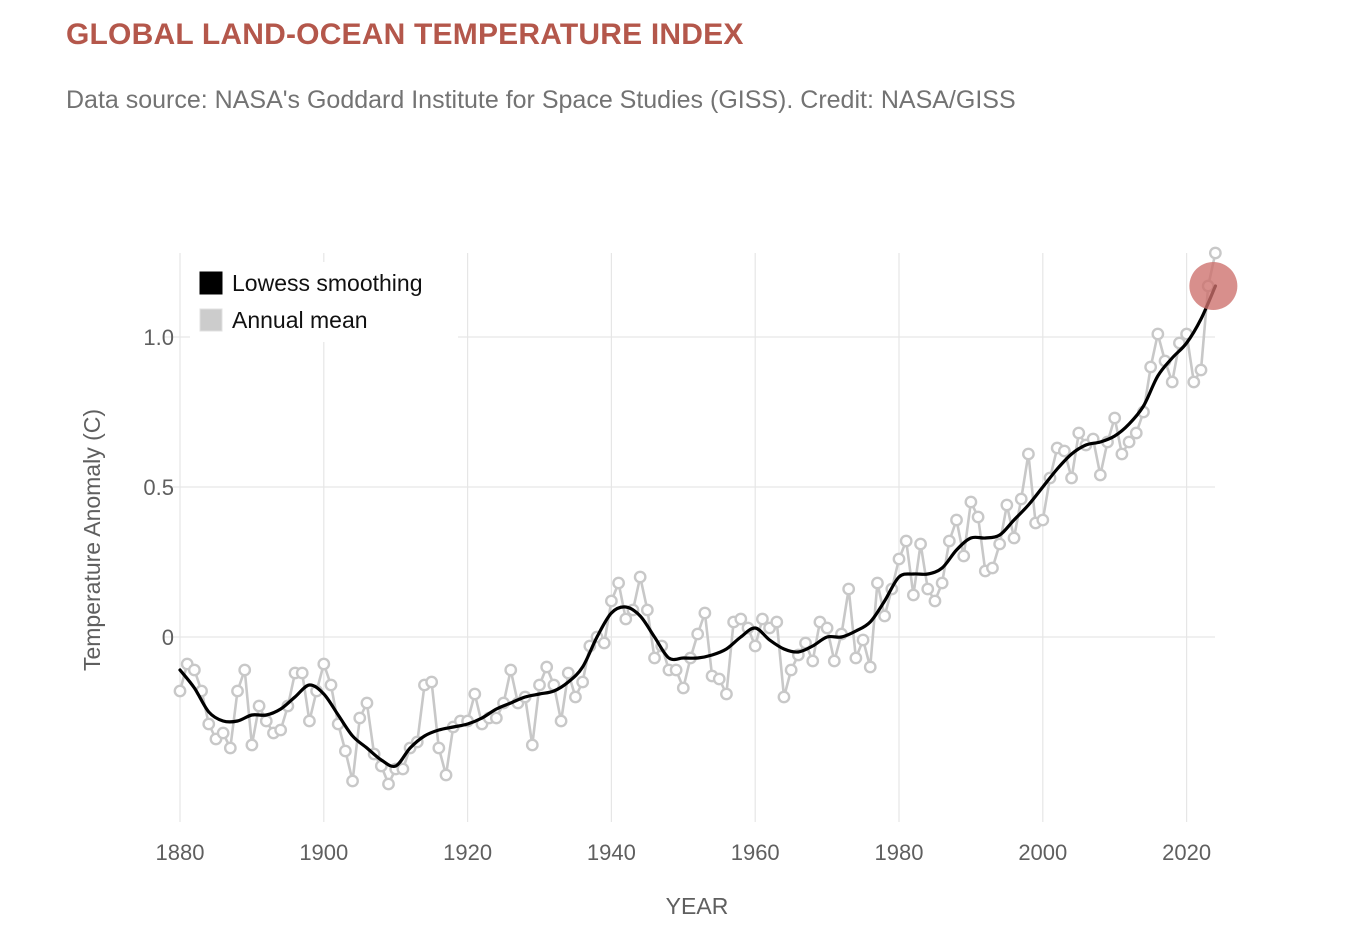 This screenshot has width=1358, height=940. Describe the element at coordinates (978, 517) in the screenshot. I see `annual-mean-point-1991` at that location.